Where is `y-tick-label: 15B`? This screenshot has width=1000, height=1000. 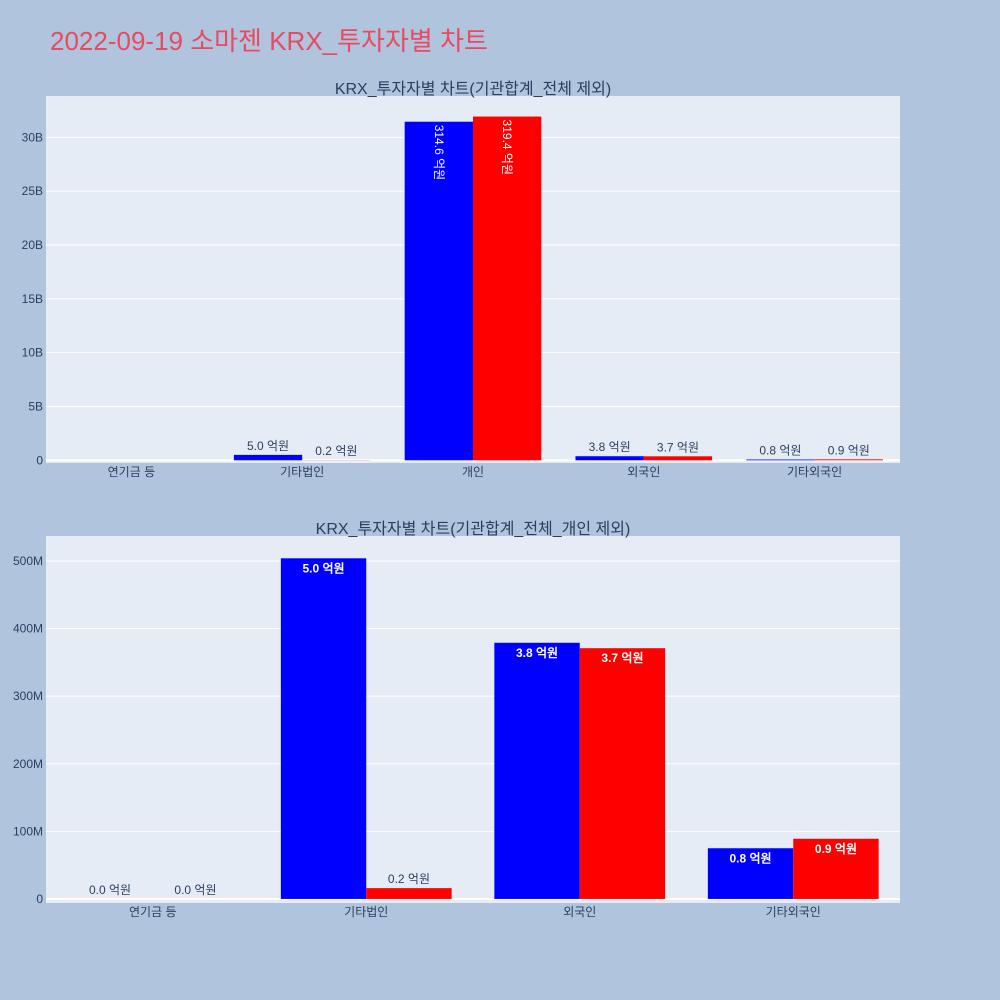 y-tick-label: 15B is located at coordinates (32, 299).